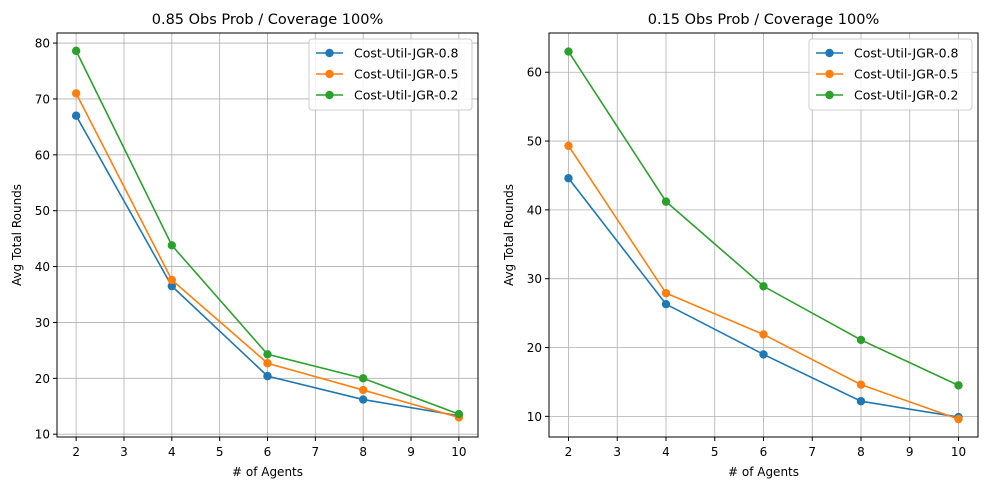 The image size is (990, 490). Describe the element at coordinates (42, 44) in the screenshot. I see `y-tick-label: 80` at that location.